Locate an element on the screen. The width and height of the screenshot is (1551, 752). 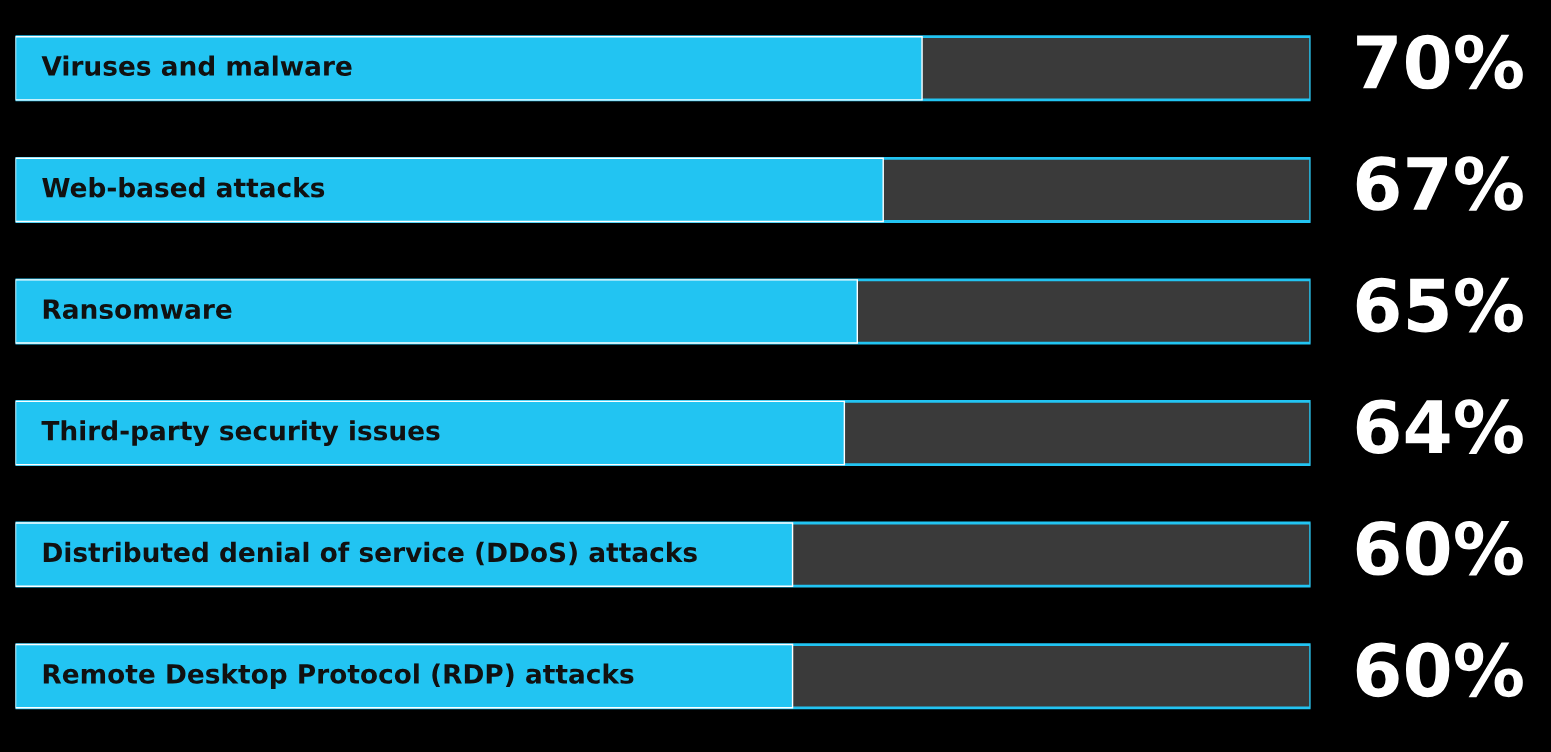
y-tick-label: Viruses and malware is located at coordinates (196, 65).